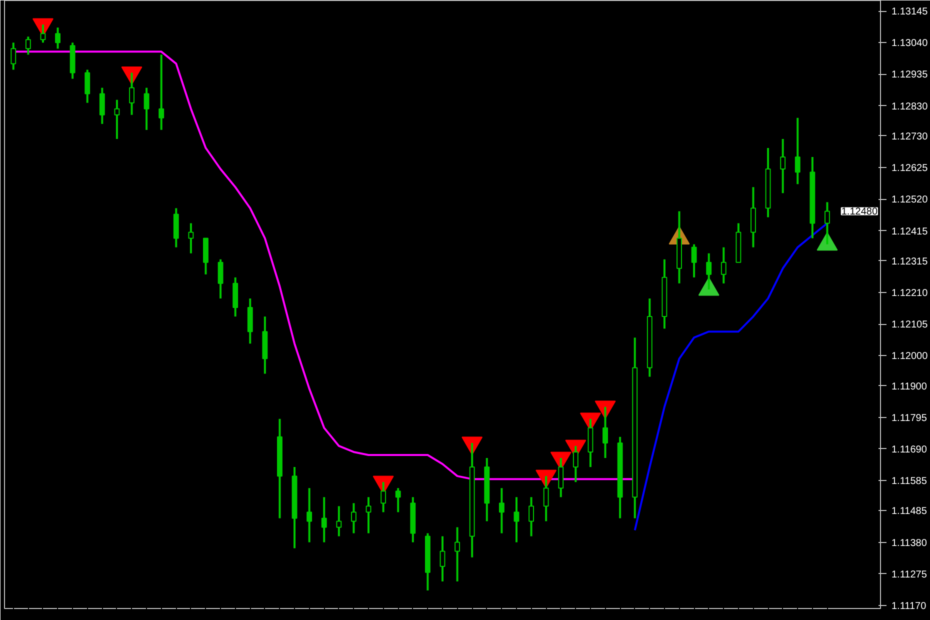 The height and width of the screenshot is (620, 930). I want to click on y-tick-label: 1.12625, so click(910, 168).